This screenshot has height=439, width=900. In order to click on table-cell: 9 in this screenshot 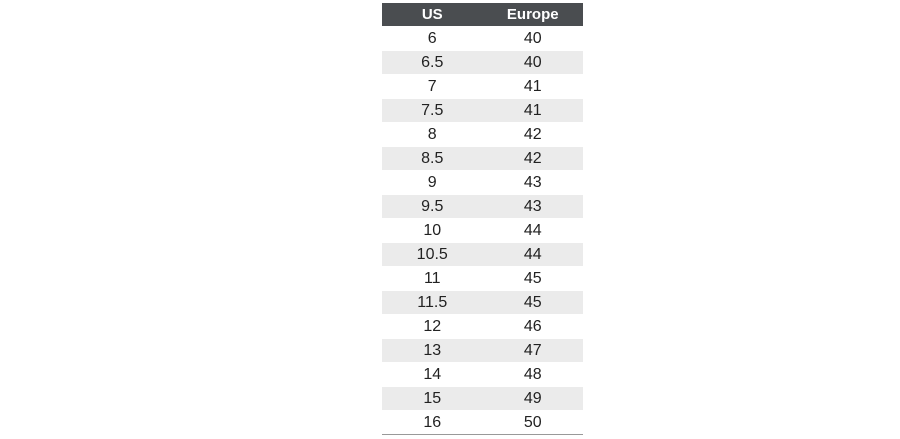, I will do `click(432, 182)`.